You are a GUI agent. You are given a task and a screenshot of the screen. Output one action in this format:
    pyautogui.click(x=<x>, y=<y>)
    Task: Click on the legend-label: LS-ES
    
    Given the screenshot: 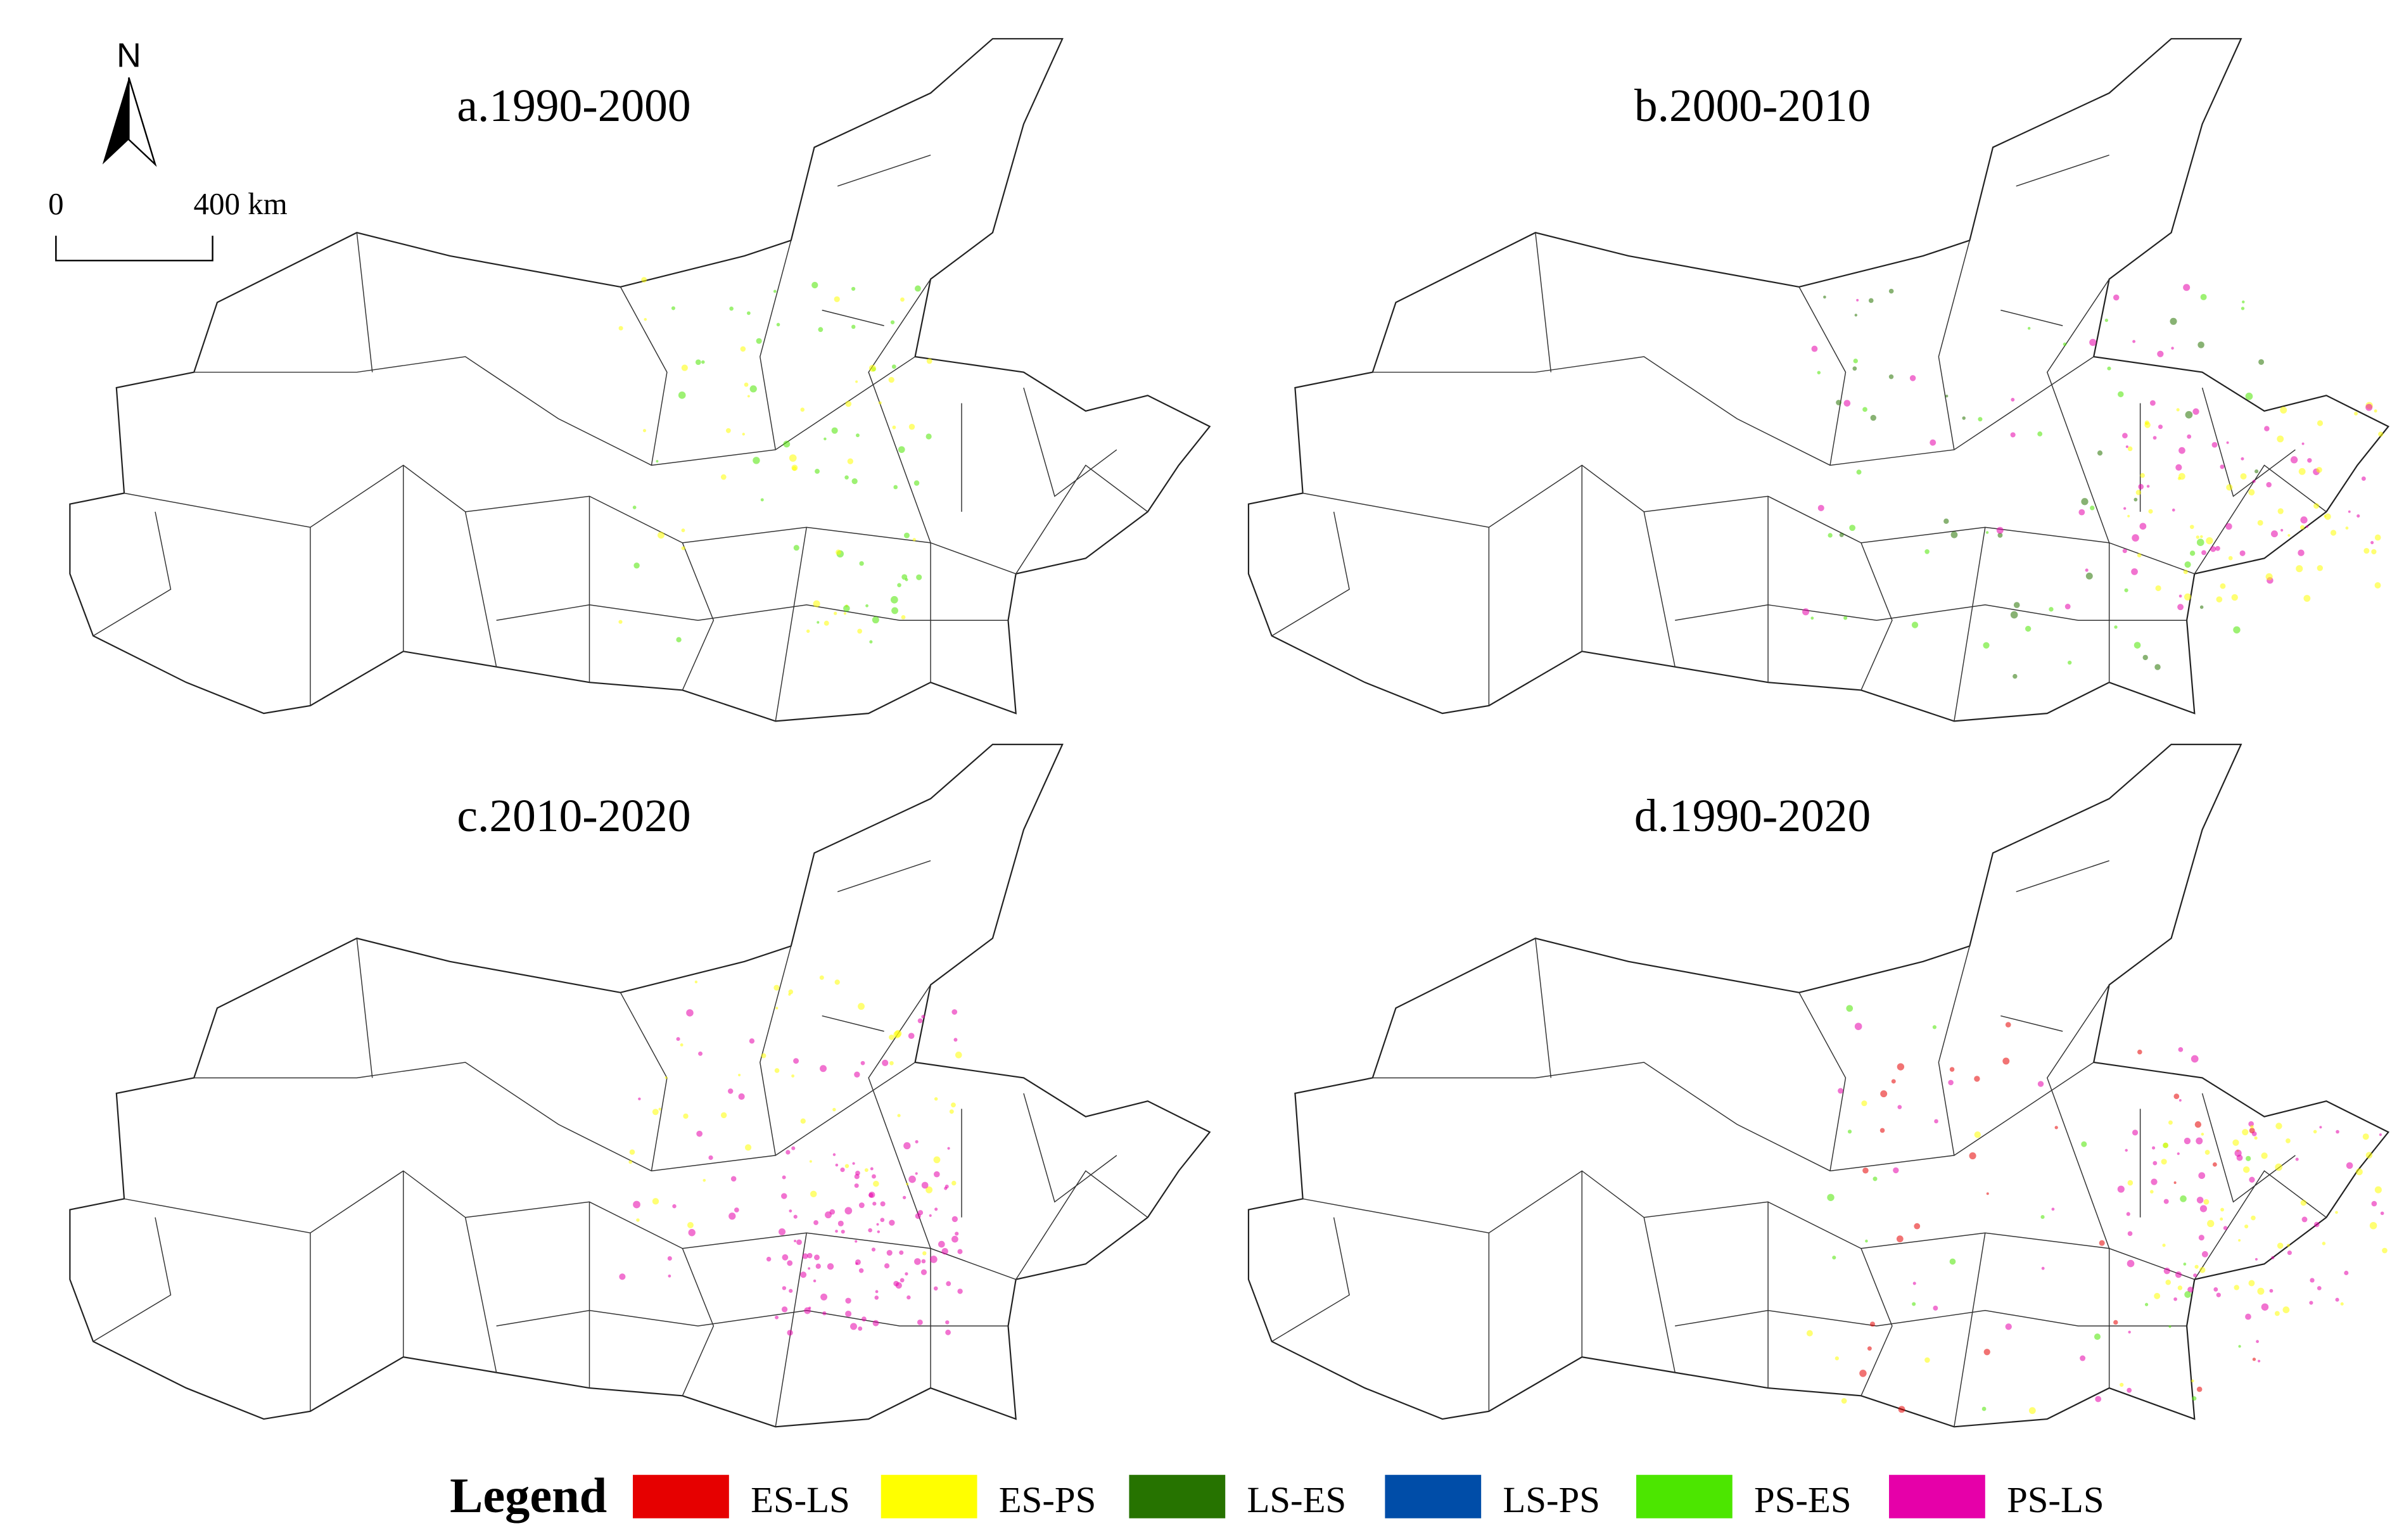 What is the action you would take?
    pyautogui.click(x=1296, y=1499)
    